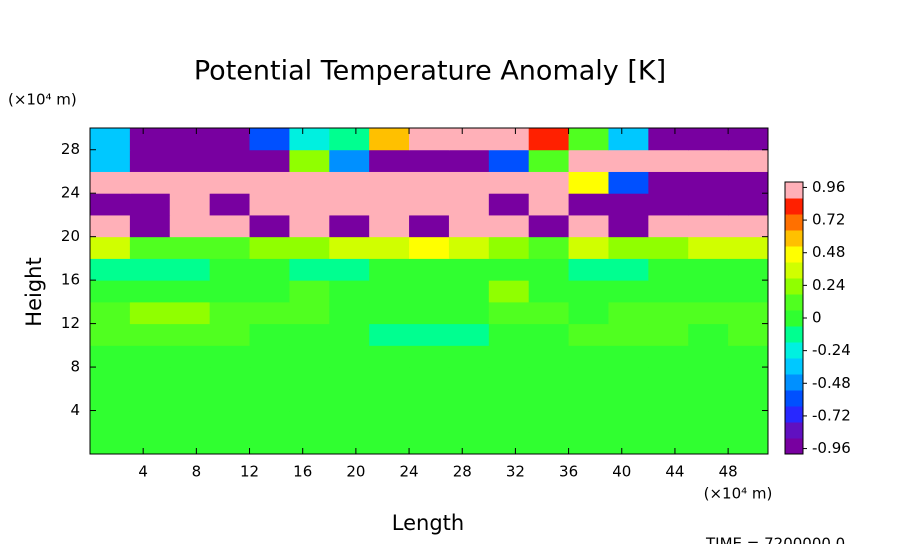 The width and height of the screenshot is (904, 544). What do you see at coordinates (428, 523) in the screenshot?
I see `x-axis-label: Length` at bounding box center [428, 523].